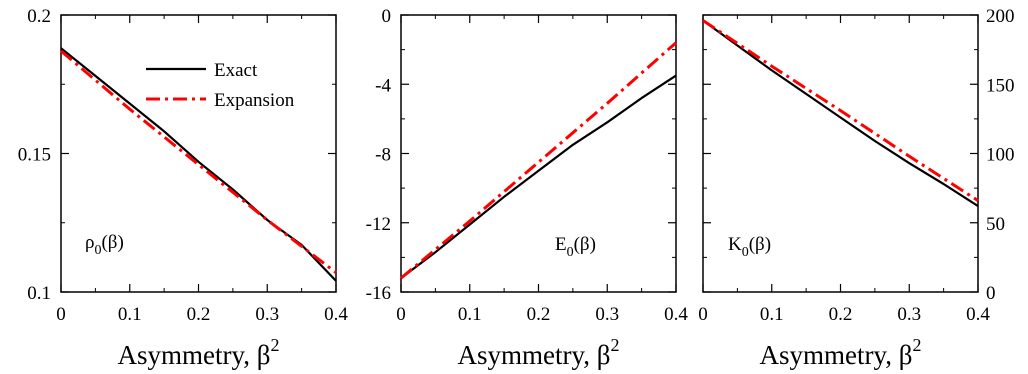 This screenshot has width=1028, height=374. Describe the element at coordinates (378, 293) in the screenshot. I see `y-tick-label: -16` at that location.